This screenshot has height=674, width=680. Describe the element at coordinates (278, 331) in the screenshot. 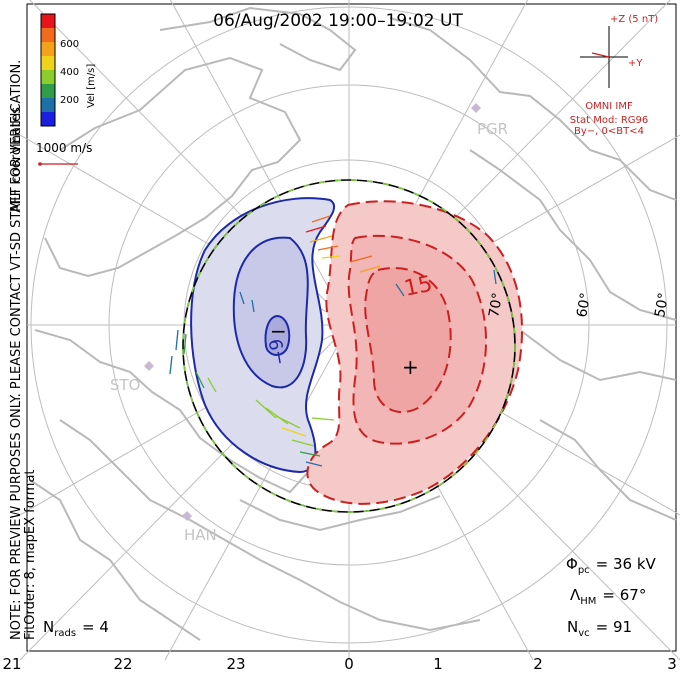

I see `potential-minimum-marker: −` at that location.